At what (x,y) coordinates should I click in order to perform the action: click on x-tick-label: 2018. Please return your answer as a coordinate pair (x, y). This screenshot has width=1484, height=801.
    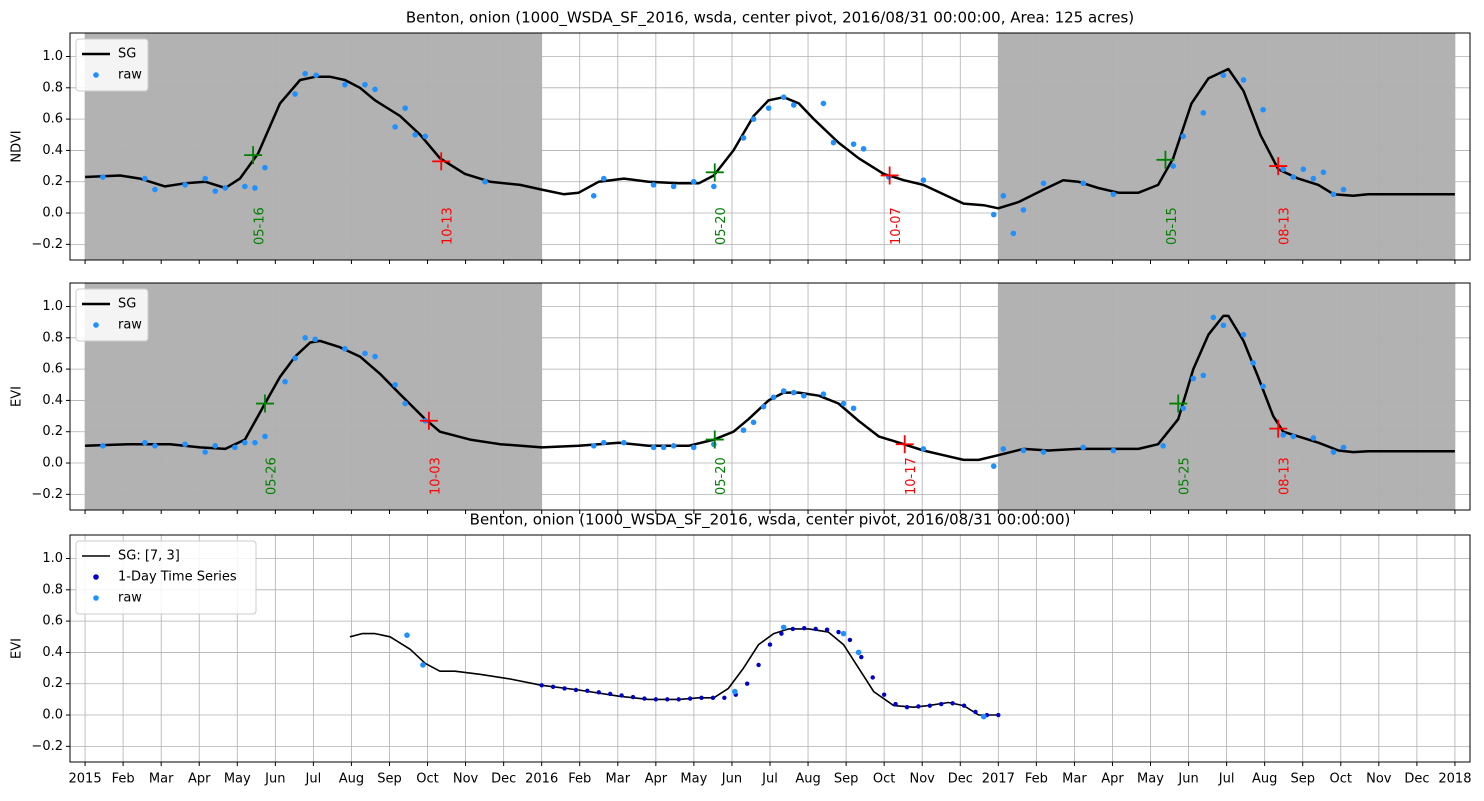
    Looking at the image, I should click on (1454, 779).